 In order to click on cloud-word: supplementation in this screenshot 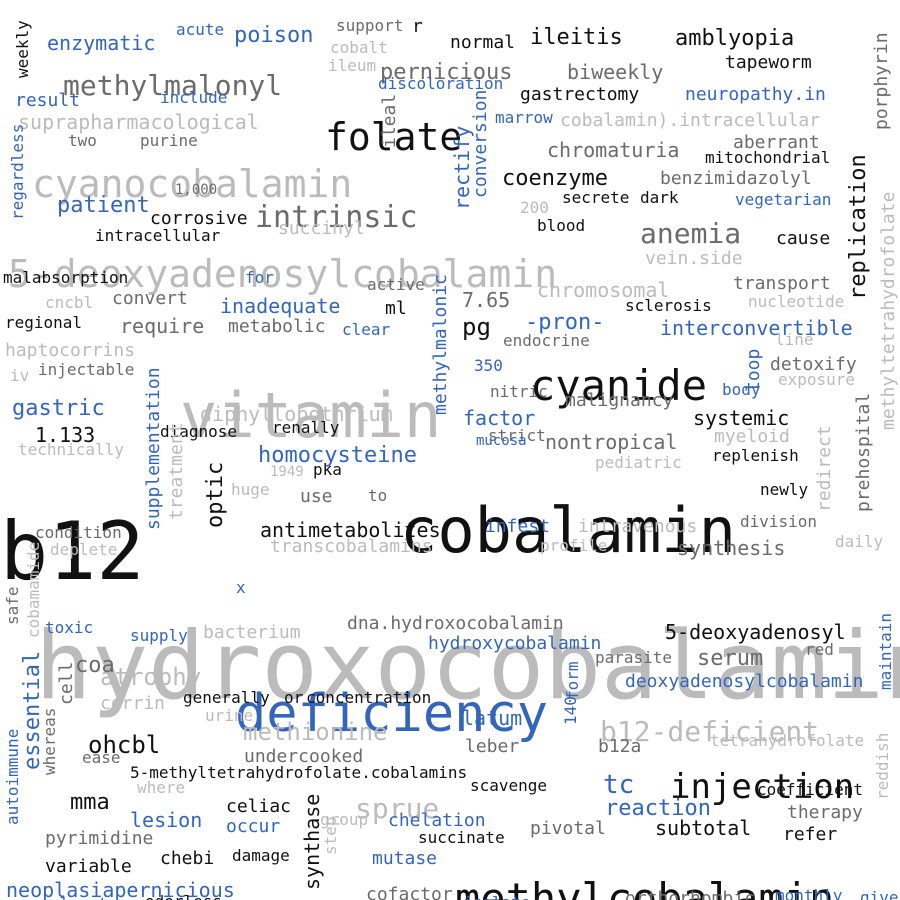, I will do `click(153, 448)`.